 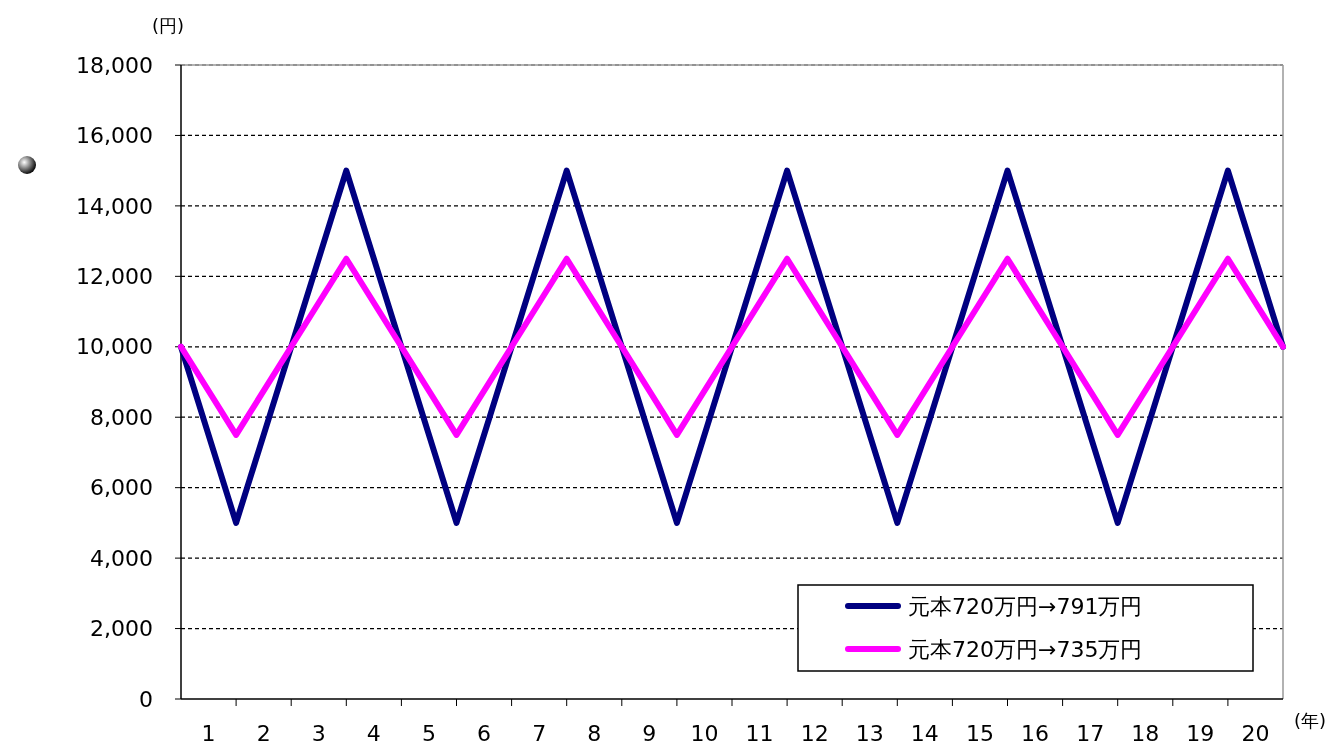 What do you see at coordinates (373, 733) in the screenshot?
I see `x-tick-label: 4` at bounding box center [373, 733].